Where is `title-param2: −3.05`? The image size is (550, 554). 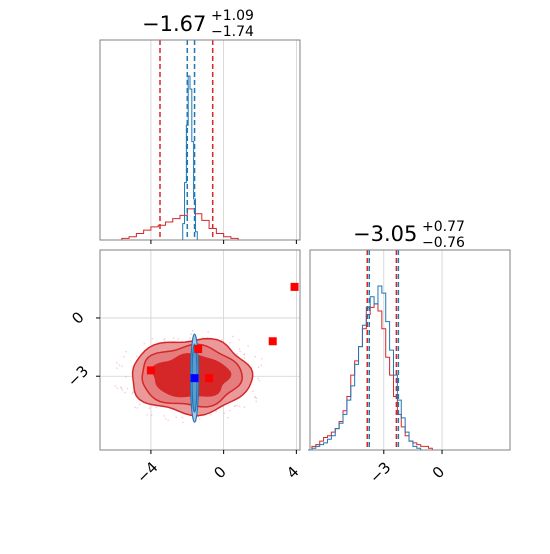
title-param2: −3.05 is located at coordinates (385, 234).